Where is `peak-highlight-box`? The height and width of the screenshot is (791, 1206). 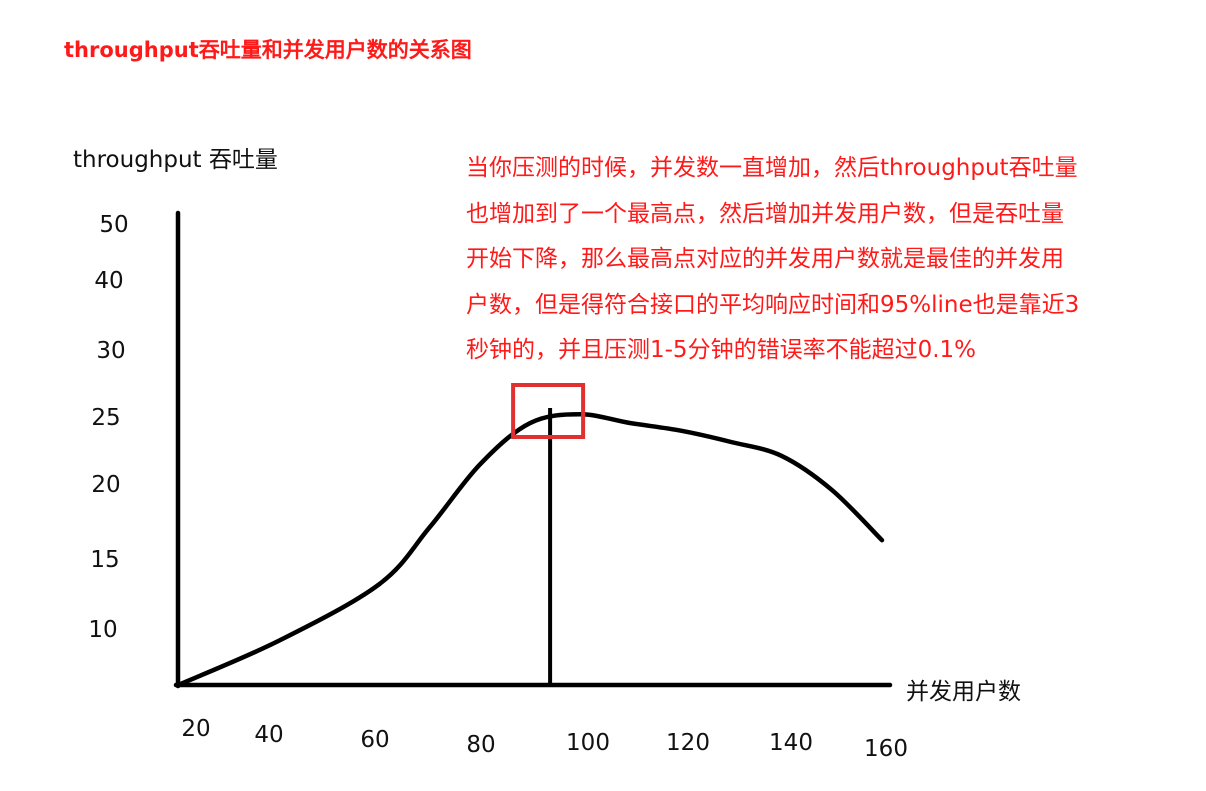
peak-highlight-box is located at coordinates (548, 411).